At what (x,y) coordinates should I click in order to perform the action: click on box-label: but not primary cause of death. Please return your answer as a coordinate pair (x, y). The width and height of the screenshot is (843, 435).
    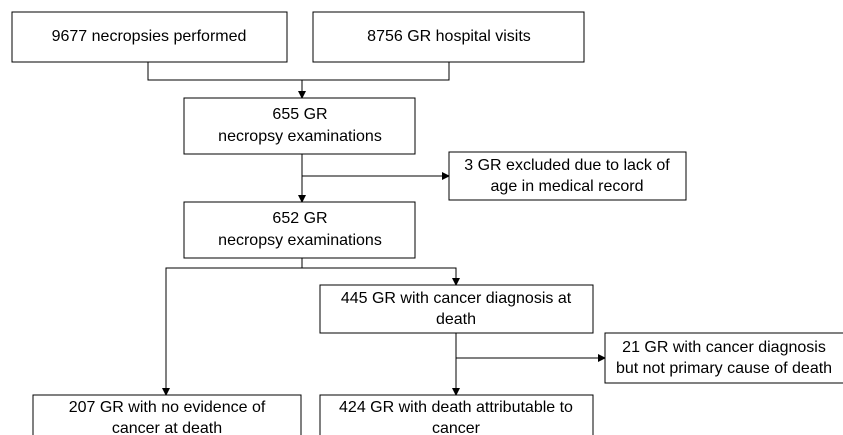
    Looking at the image, I should click on (724, 368).